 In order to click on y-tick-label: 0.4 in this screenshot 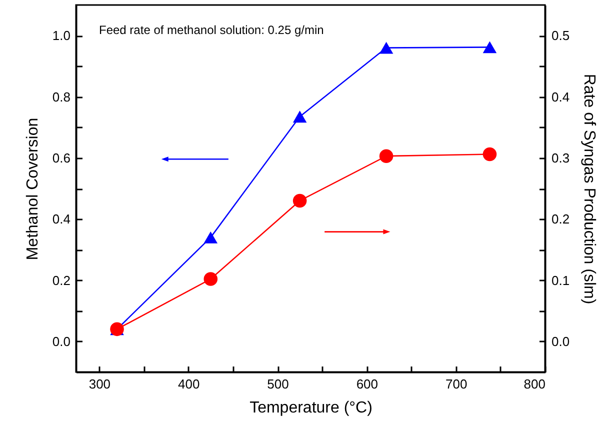, I will do `click(61, 219)`.